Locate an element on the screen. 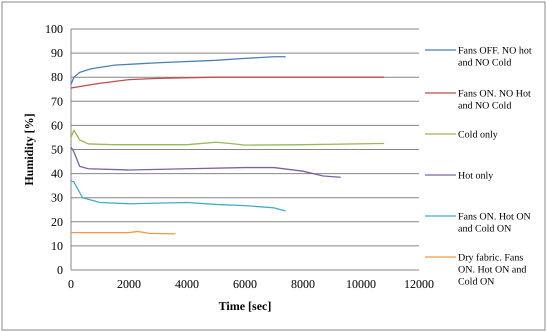 Image resolution: width=547 pixels, height=332 pixels. y-tick-label: 70 is located at coordinates (57, 101).